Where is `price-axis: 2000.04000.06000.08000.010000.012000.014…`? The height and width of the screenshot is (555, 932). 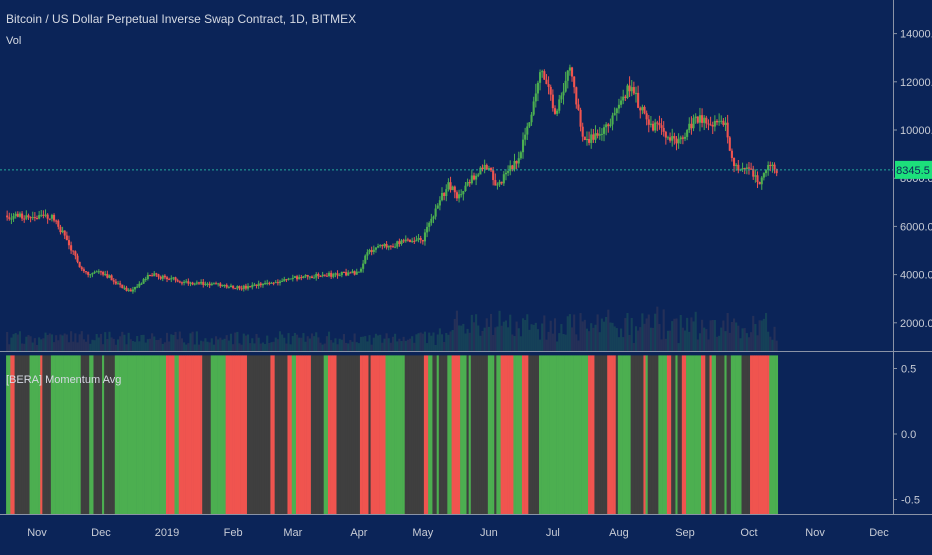 price-axis: 2000.04000.06000.08000.010000.012000.014… is located at coordinates (912, 179).